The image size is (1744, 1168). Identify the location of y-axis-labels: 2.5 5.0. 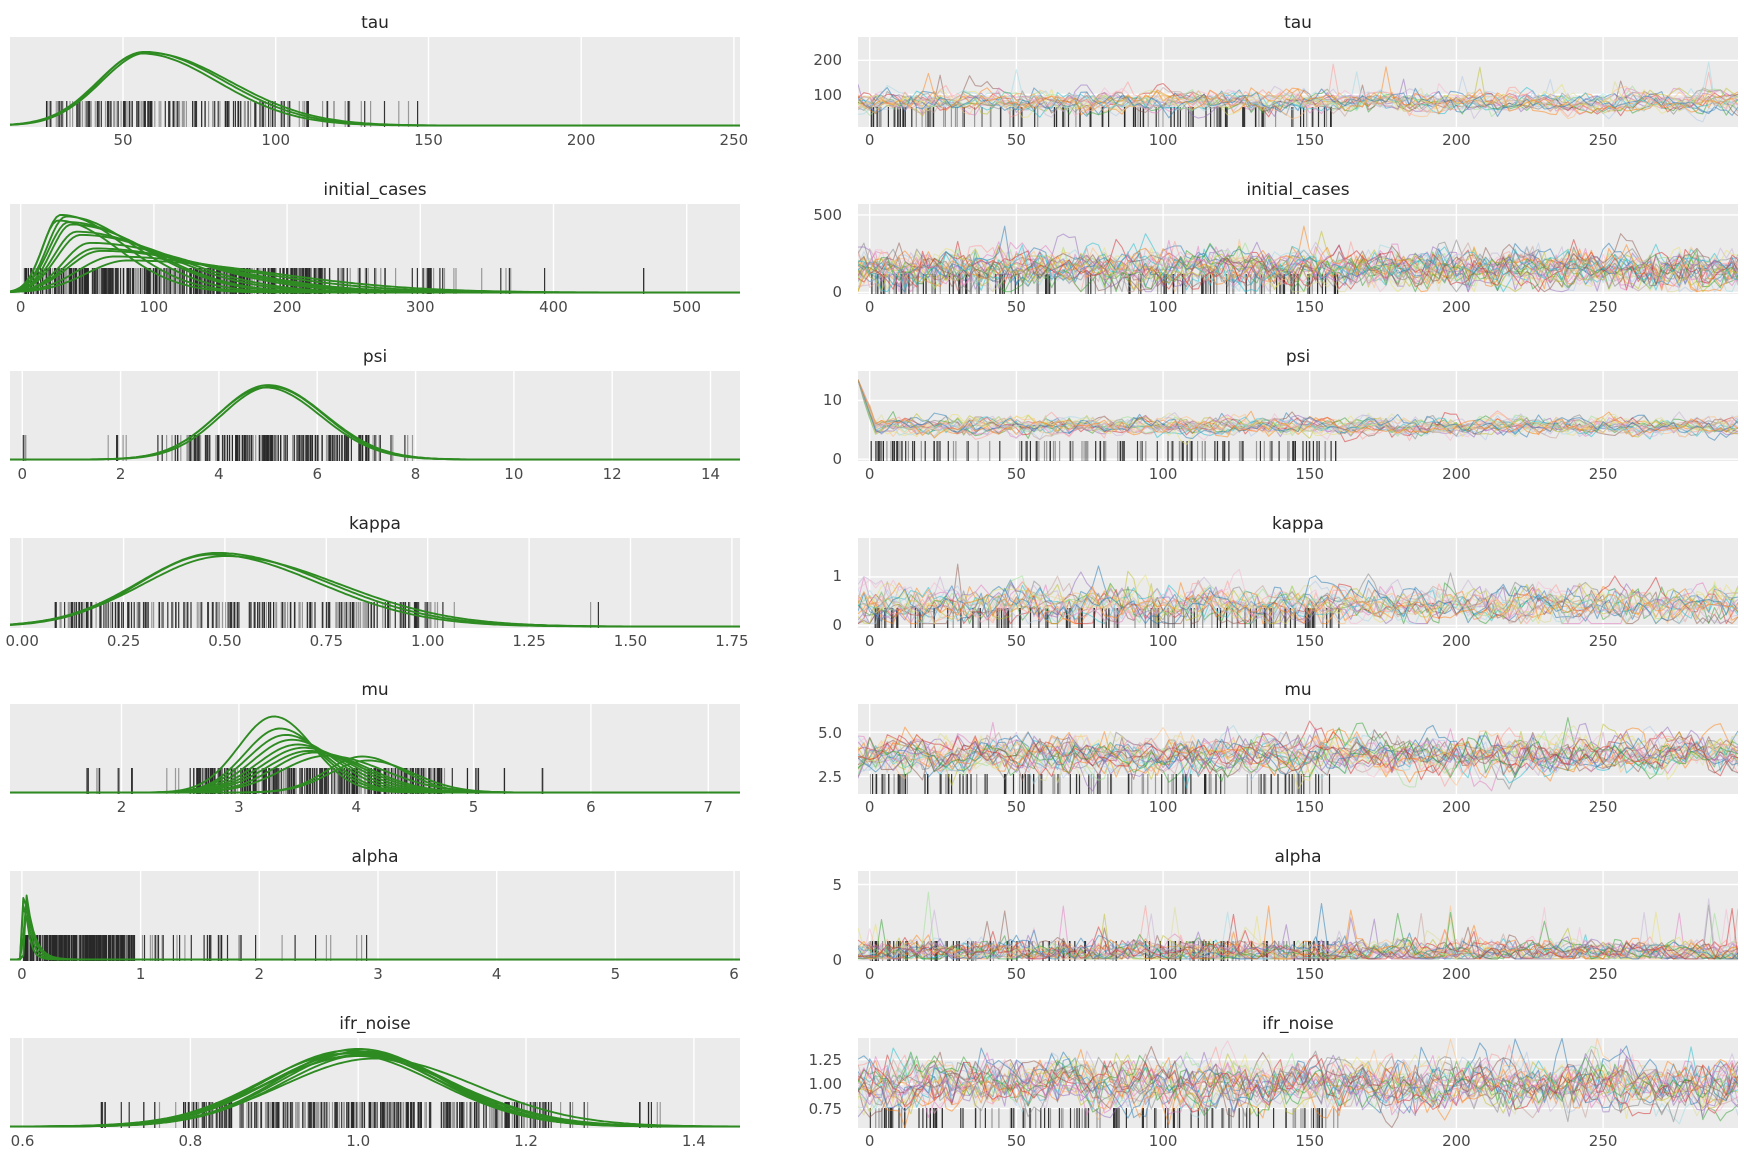
(808, 749).